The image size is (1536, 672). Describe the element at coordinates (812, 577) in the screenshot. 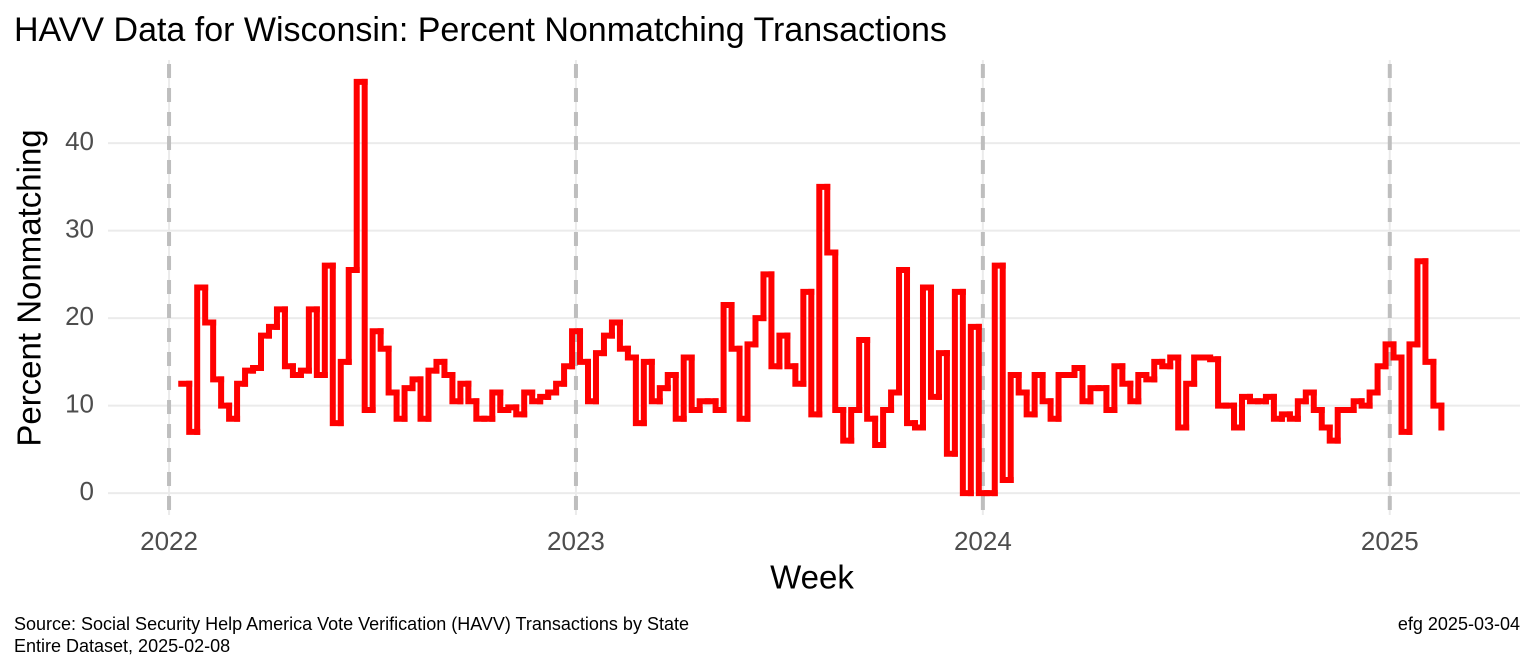

I see `x-axis-title: Week` at that location.